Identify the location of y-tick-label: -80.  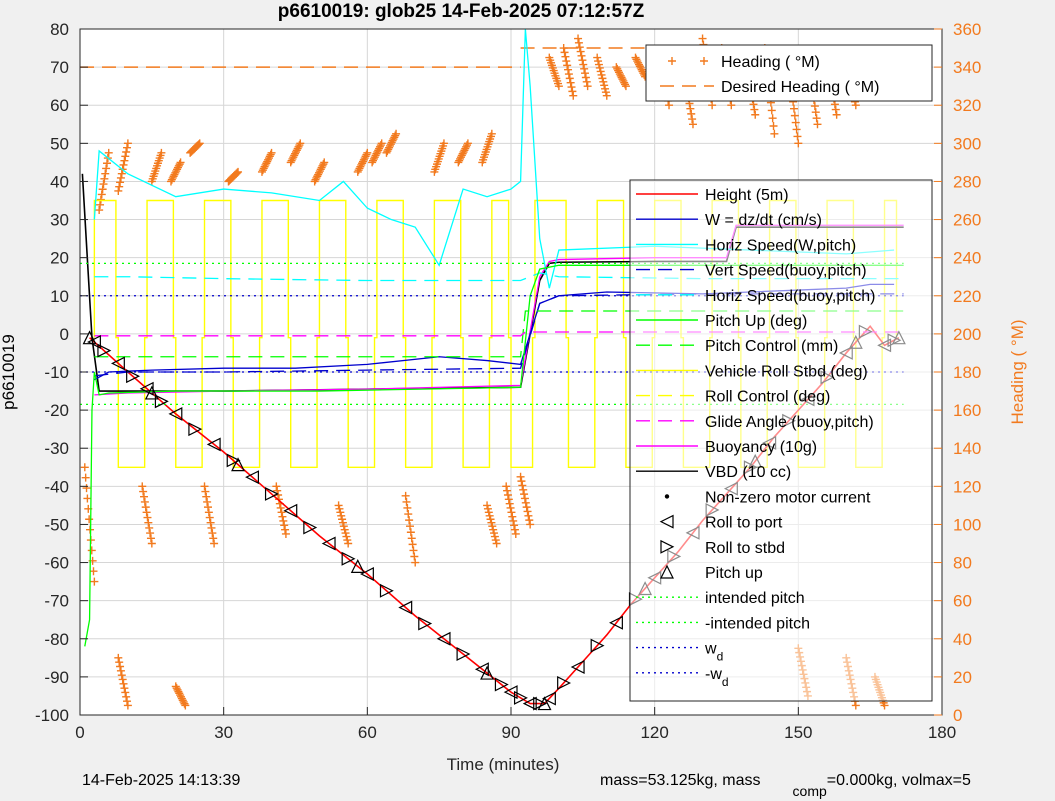
(56, 639).